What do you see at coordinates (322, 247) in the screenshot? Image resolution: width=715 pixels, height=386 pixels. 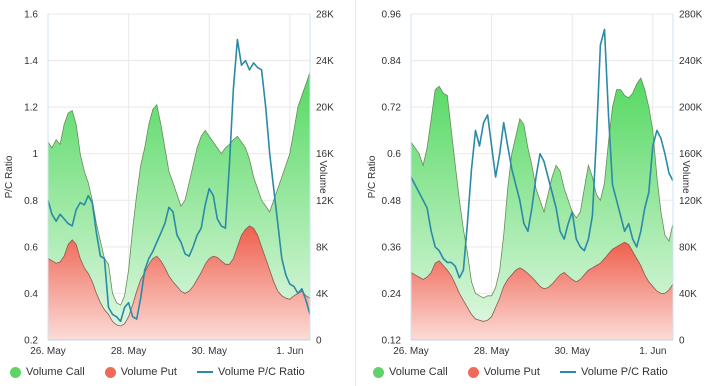 I see `y-right-tick-label: 8K` at bounding box center [322, 247].